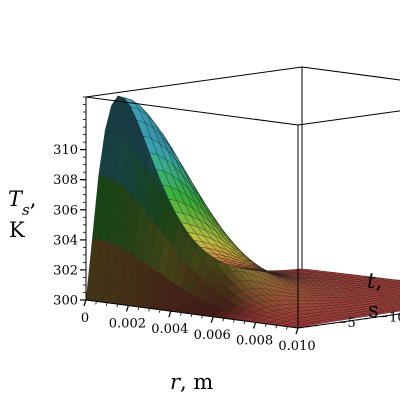 The height and width of the screenshot is (400, 400). What do you see at coordinates (191, 382) in the screenshot?
I see `x-axis-title: r, m` at bounding box center [191, 382].